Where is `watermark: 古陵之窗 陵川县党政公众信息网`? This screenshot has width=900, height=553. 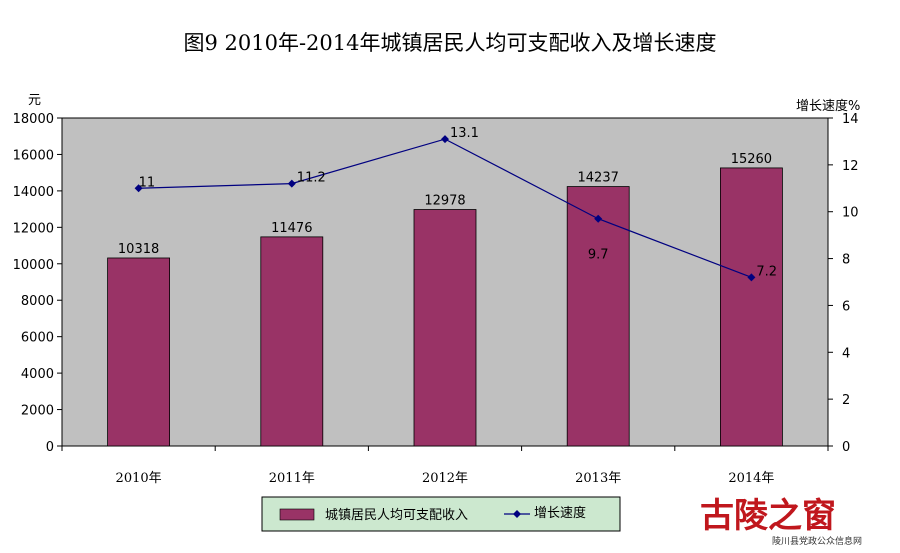
watermark: 古陵之窗 陵川县党政公众信息网 is located at coordinates (781, 521).